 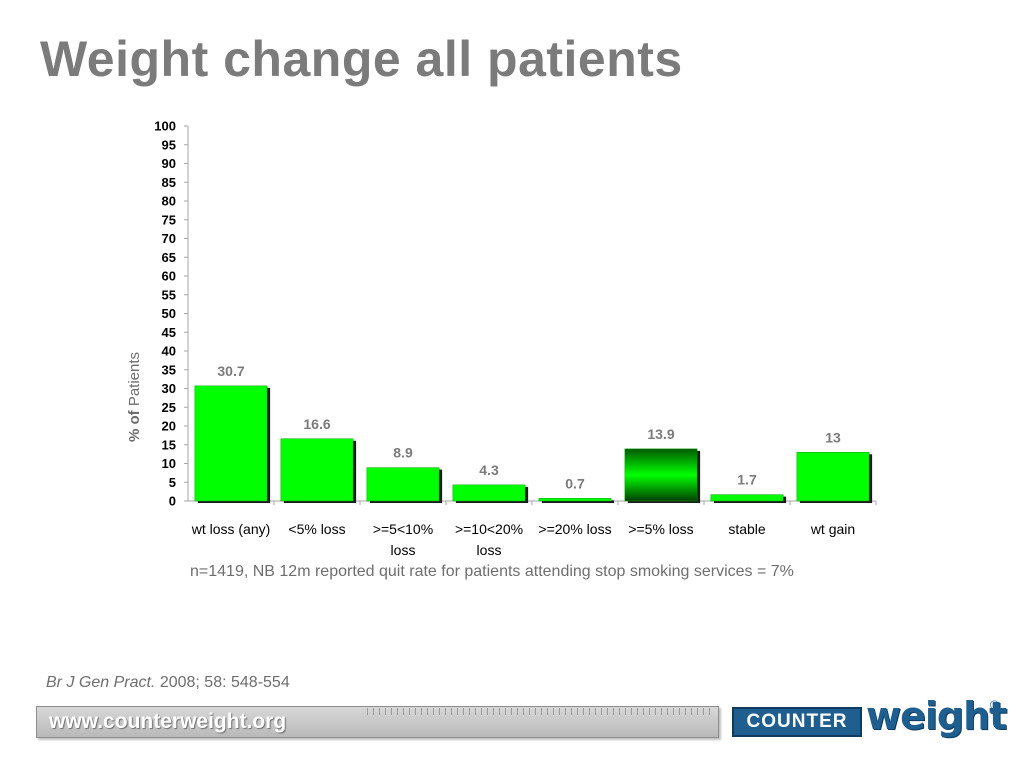 I want to click on bar-shadow, so click(x=578, y=501).